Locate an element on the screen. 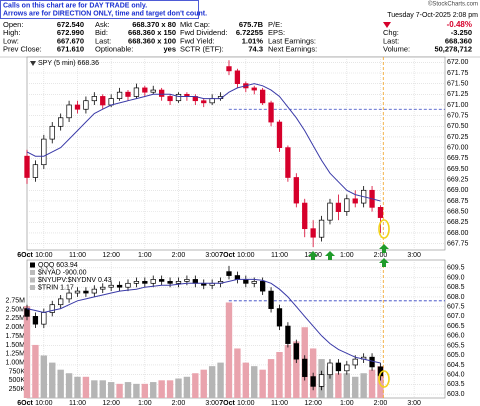  date-label: 6Oct is located at coordinates (25, 255).